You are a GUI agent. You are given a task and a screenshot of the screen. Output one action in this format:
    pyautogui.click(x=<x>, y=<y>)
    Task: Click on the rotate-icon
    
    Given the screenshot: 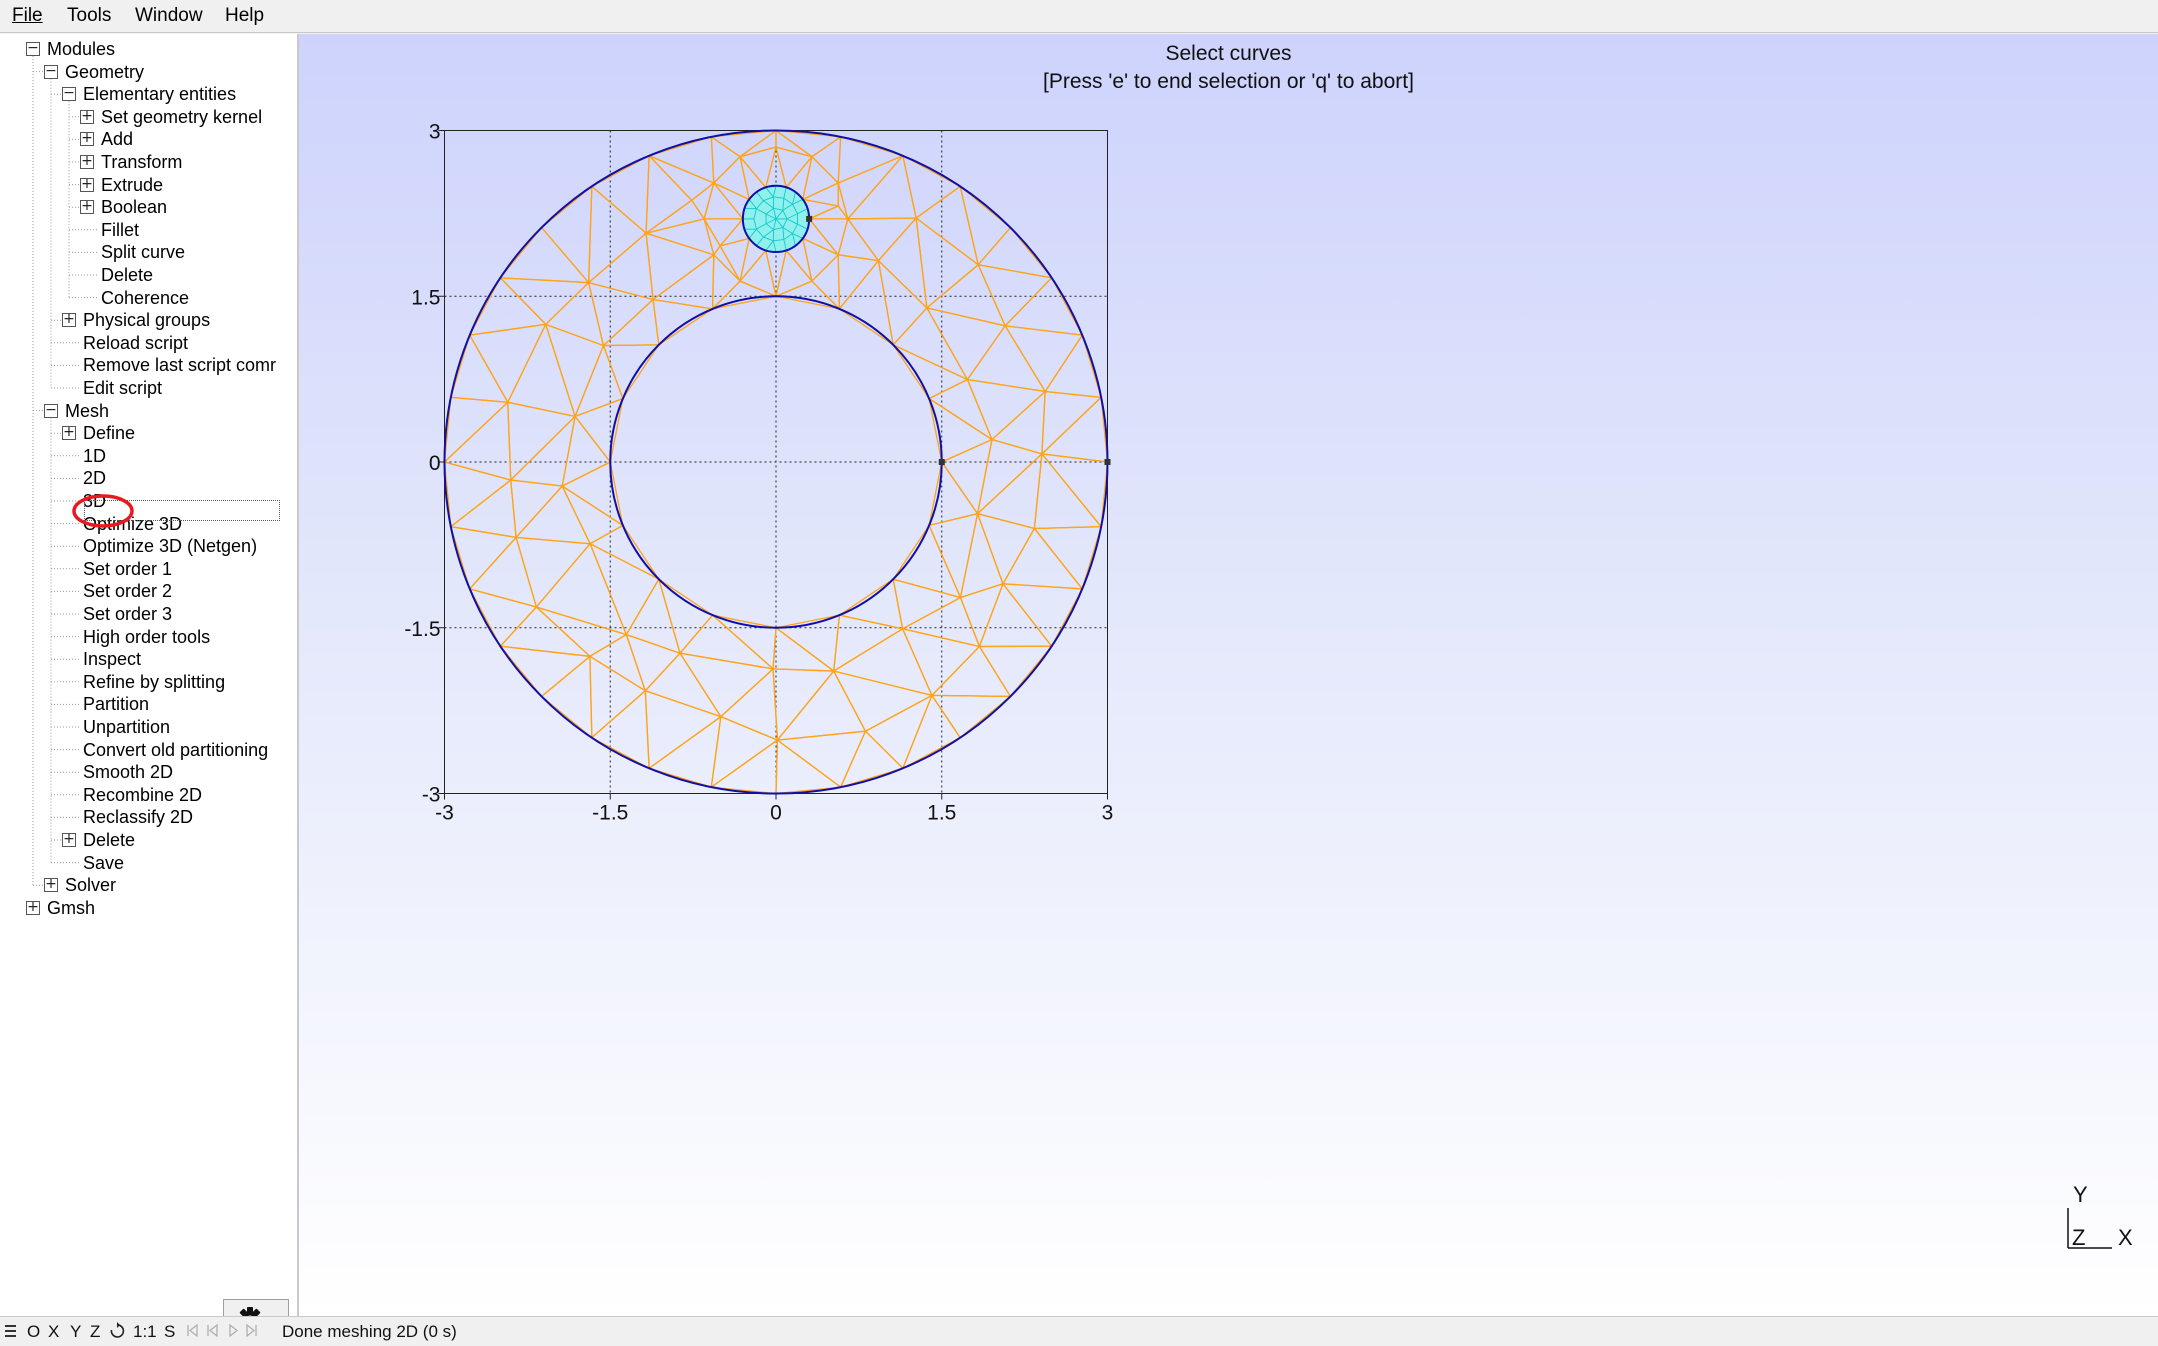 What is the action you would take?
    pyautogui.click(x=117, y=1333)
    